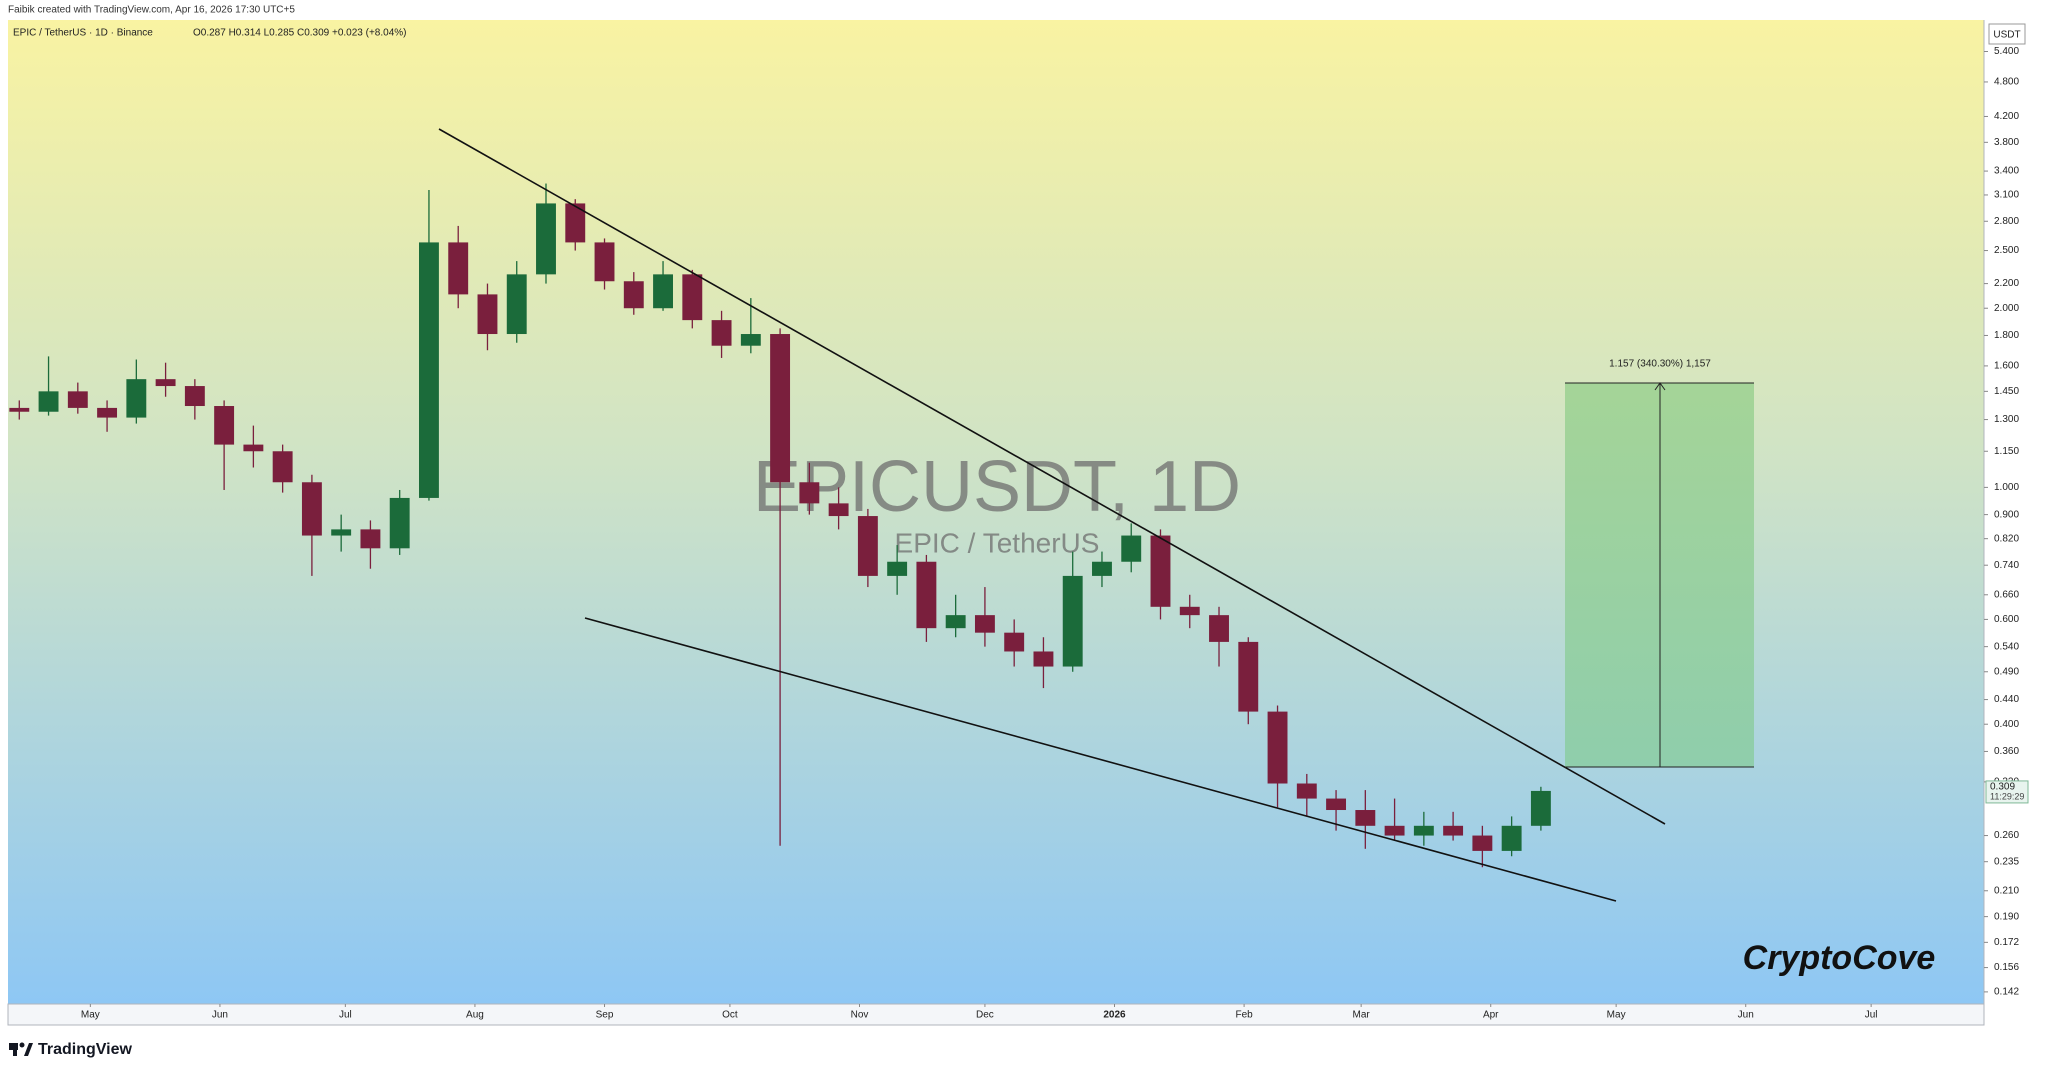  Describe the element at coordinates (2006, 751) in the screenshot. I see `y-tick-label: 0.360` at that location.